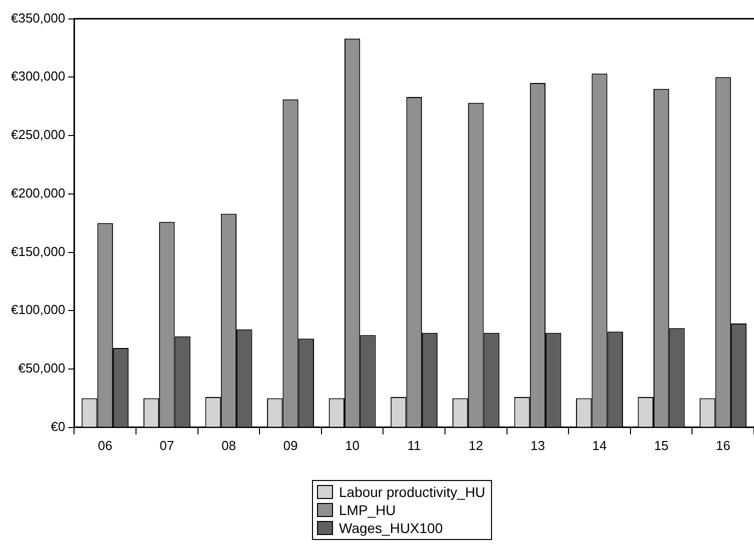  I want to click on y-tick-label: €0, so click(58, 426).